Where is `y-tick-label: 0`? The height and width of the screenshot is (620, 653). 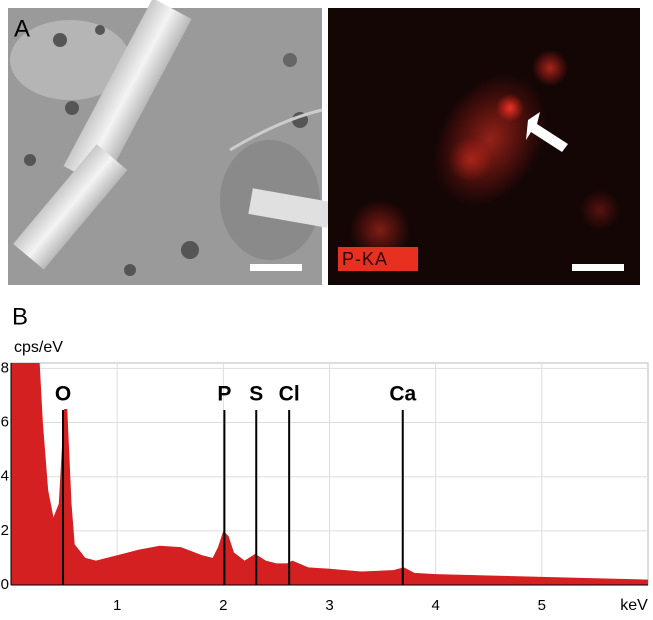
y-tick-label: 0 is located at coordinates (5, 584).